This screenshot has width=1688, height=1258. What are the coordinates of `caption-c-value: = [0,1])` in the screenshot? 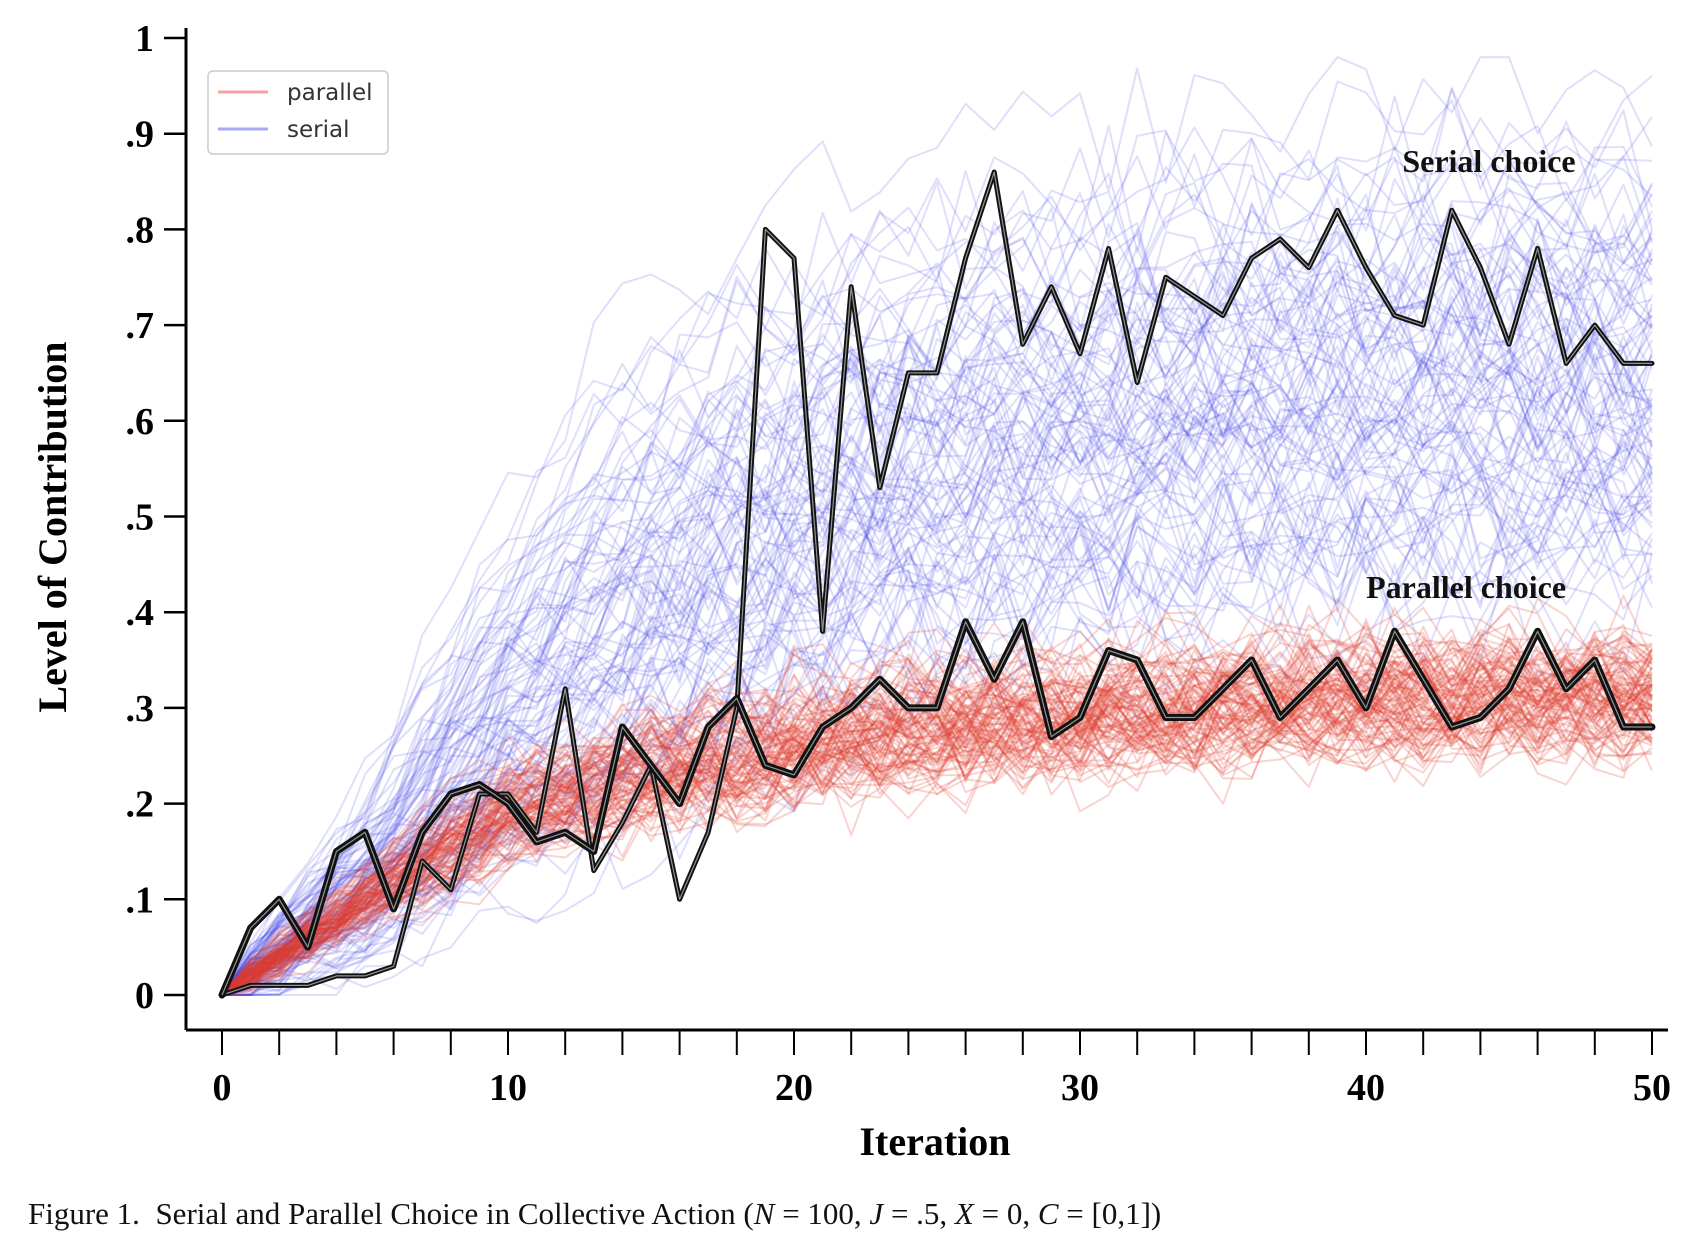 It's located at (1110, 1213).